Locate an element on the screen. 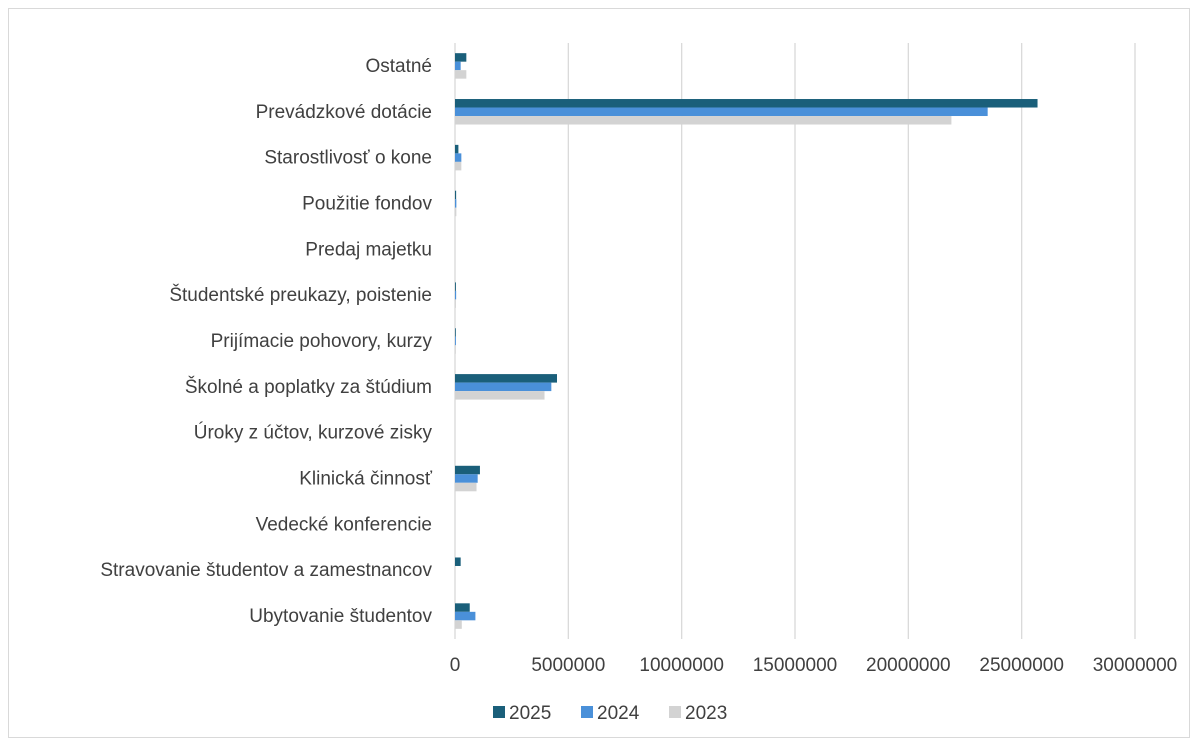 The image size is (1200, 747). x-tick-label: 20000000 is located at coordinates (908, 665).